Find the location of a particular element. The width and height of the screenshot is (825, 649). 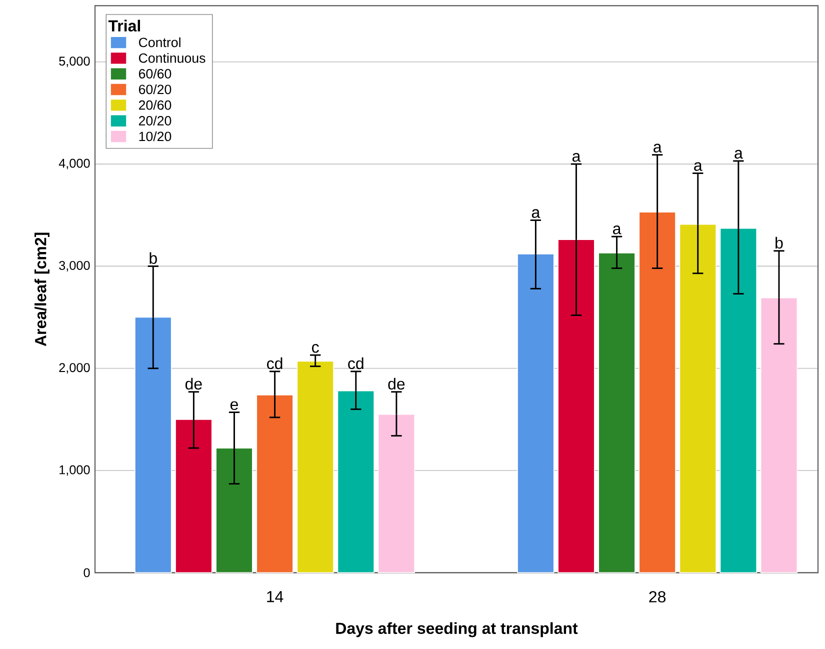

legend-label: 60/20 is located at coordinates (155, 89).